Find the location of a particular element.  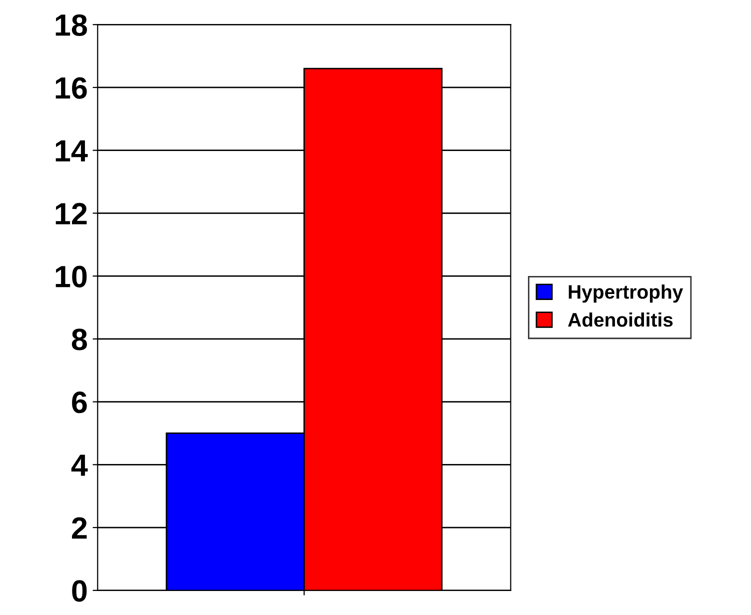

y-tick-label: 12 is located at coordinates (71, 213).